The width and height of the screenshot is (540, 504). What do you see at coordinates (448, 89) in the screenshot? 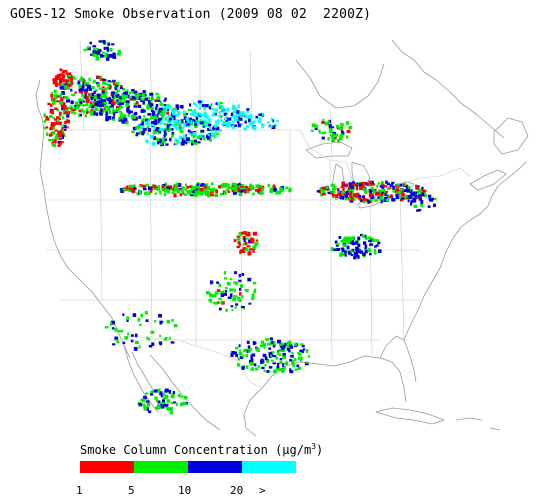
I see `labrador-coastline` at bounding box center [448, 89].